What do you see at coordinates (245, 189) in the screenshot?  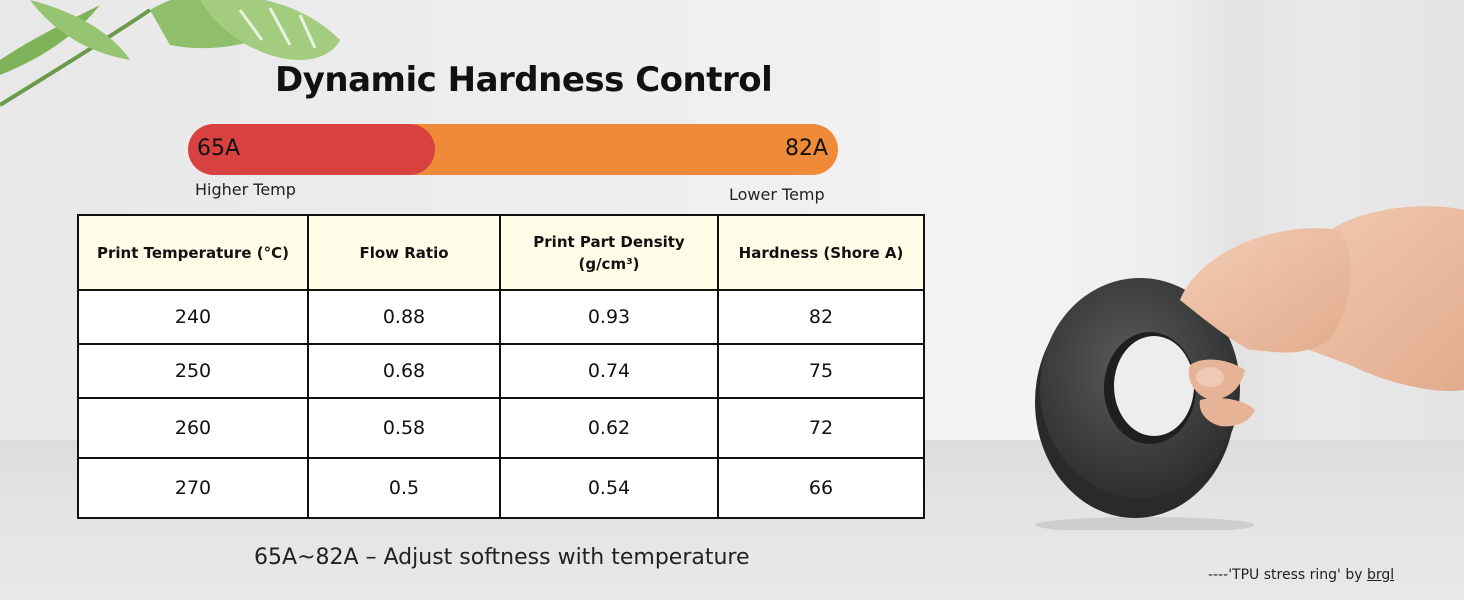 I see `higher-temp-caption: Higher Temp` at bounding box center [245, 189].